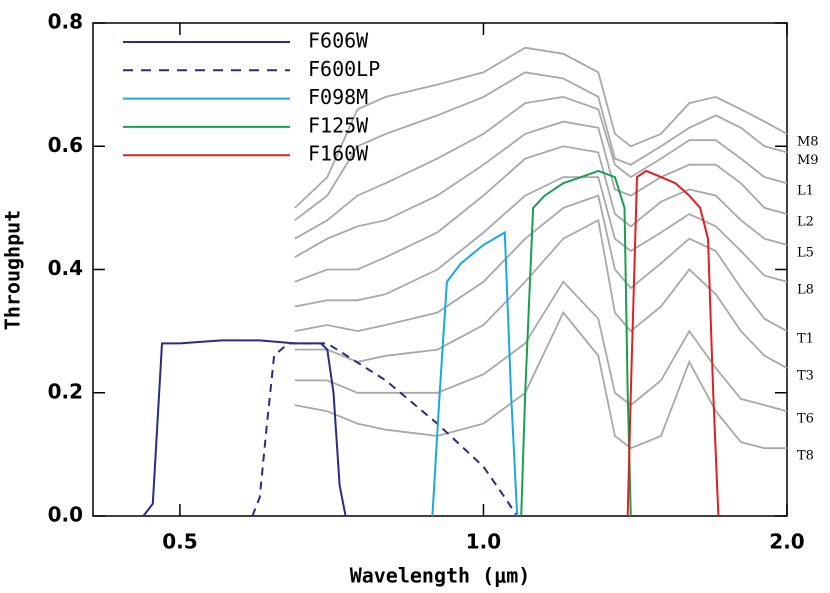 This screenshot has width=830, height=593. I want to click on x-axis-title: Wavelength (μm), so click(440, 576).